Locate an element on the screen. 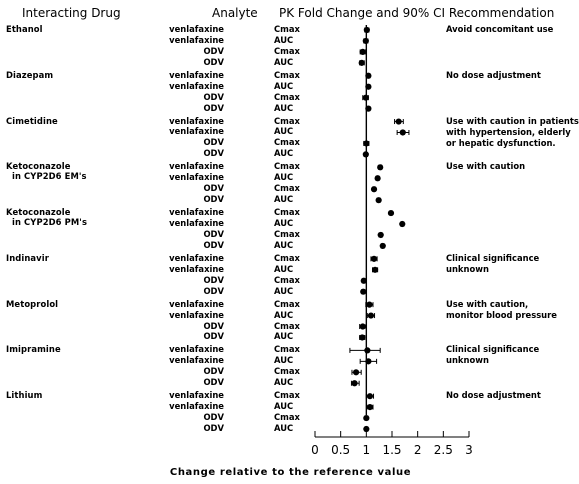 The image size is (579, 484). recommendation-line: with hypertension, elderly is located at coordinates (508, 131).